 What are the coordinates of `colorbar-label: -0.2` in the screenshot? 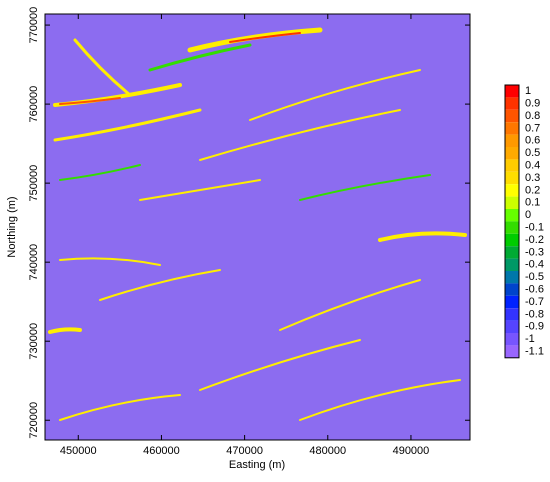 It's located at (534, 240).